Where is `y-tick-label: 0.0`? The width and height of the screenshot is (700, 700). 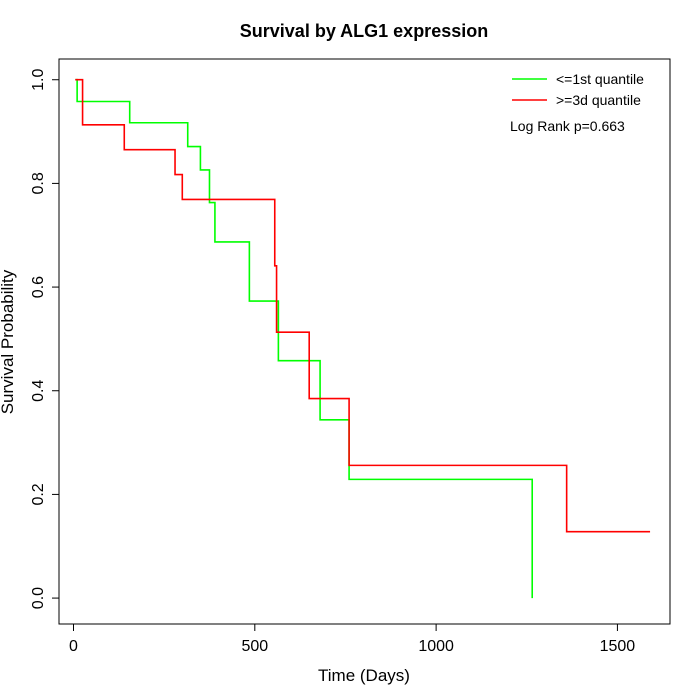 y-tick-label: 0.0 is located at coordinates (38, 598).